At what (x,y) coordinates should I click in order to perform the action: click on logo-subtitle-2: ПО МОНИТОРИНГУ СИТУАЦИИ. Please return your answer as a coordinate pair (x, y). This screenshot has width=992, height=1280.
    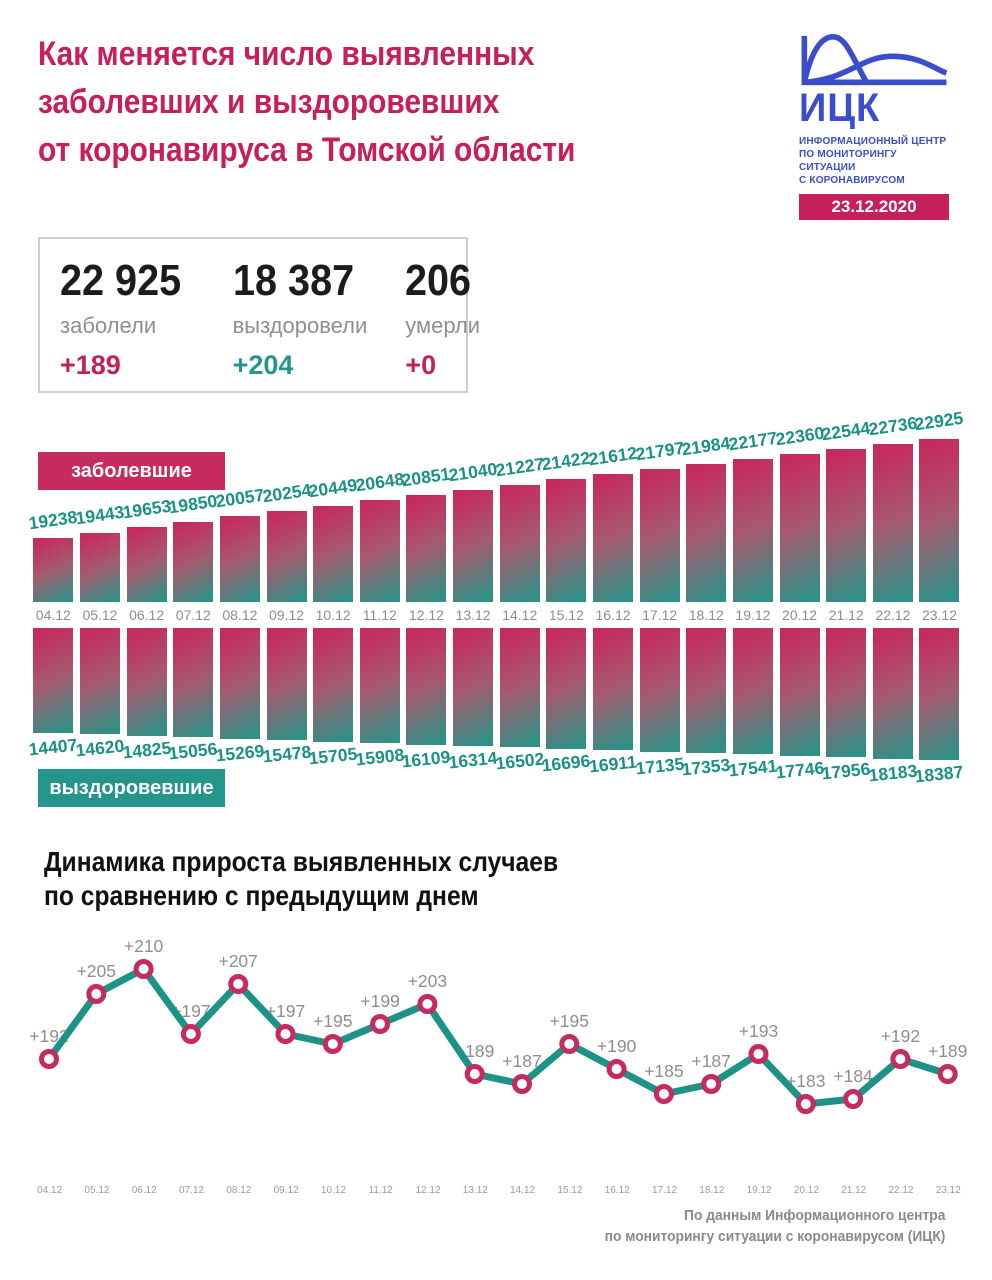
    Looking at the image, I should click on (848, 161).